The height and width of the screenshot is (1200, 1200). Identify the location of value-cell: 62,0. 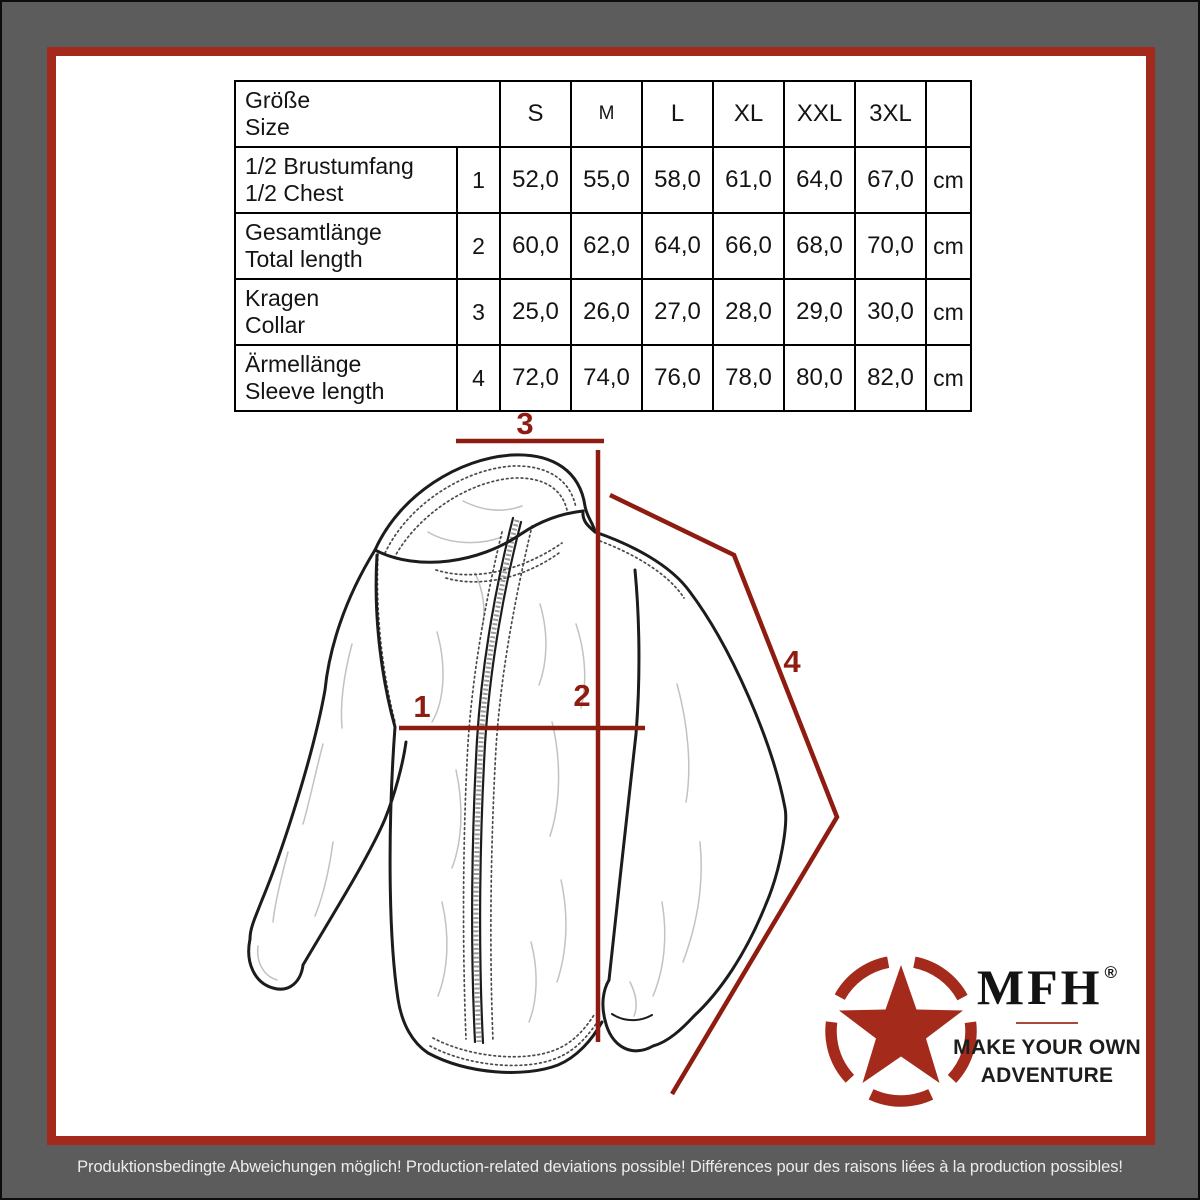
(606, 246).